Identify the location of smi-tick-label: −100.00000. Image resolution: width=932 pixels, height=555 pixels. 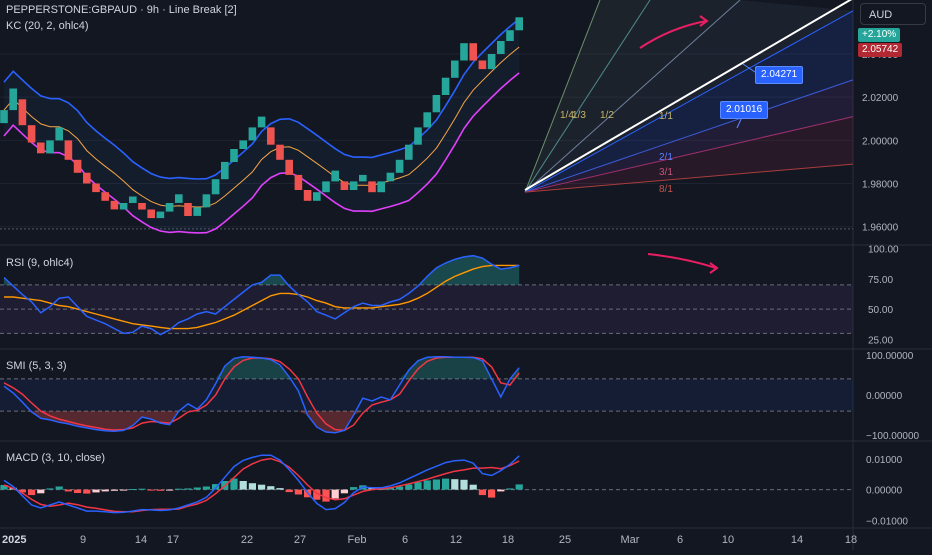
(893, 436).